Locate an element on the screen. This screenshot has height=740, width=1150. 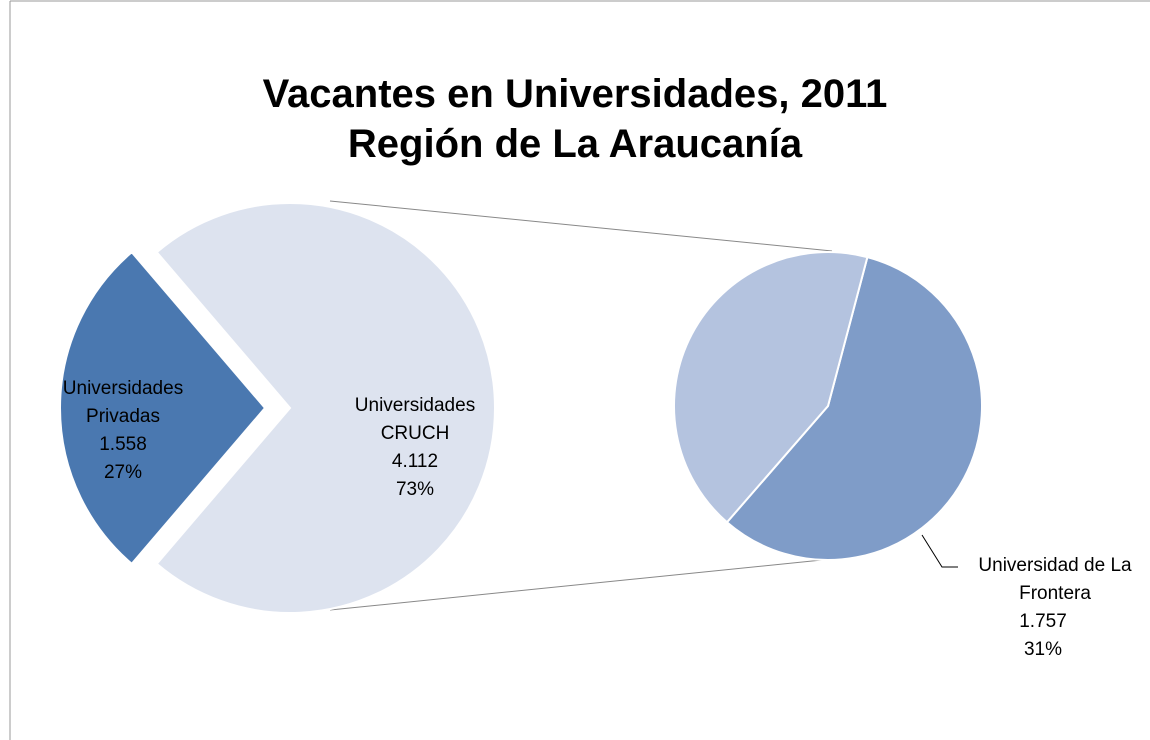
leader-line is located at coordinates (939, 551).